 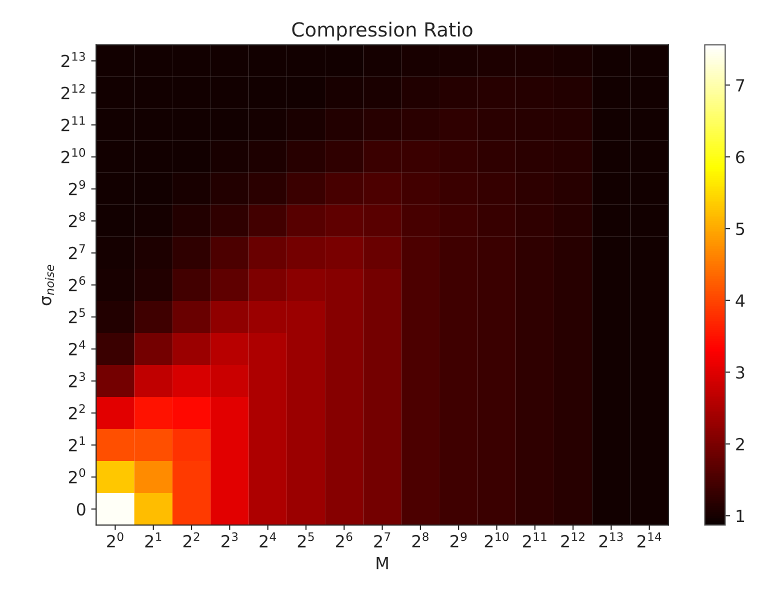 I want to click on chart-title: Compression Ratio, so click(x=382, y=31).